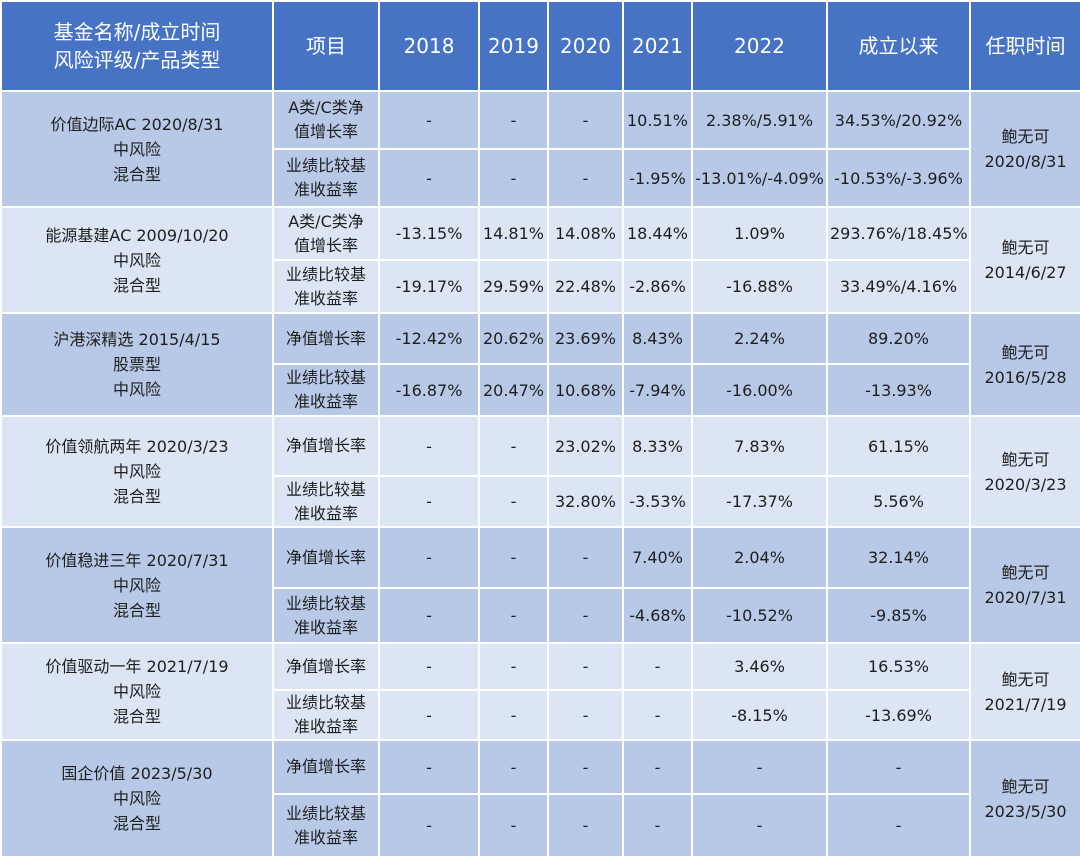 The image size is (1080, 858). I want to click on value-cell: 1.09%, so click(759, 233).